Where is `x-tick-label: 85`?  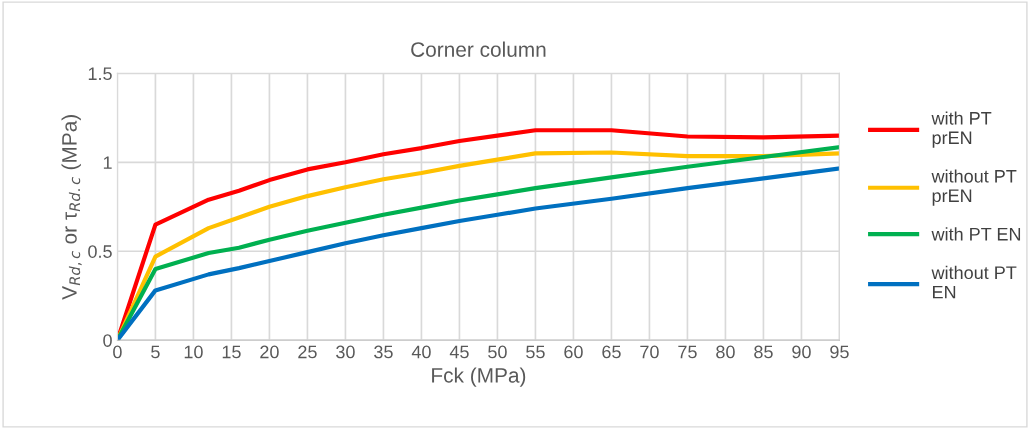 x-tick-label: 85 is located at coordinates (763, 352).